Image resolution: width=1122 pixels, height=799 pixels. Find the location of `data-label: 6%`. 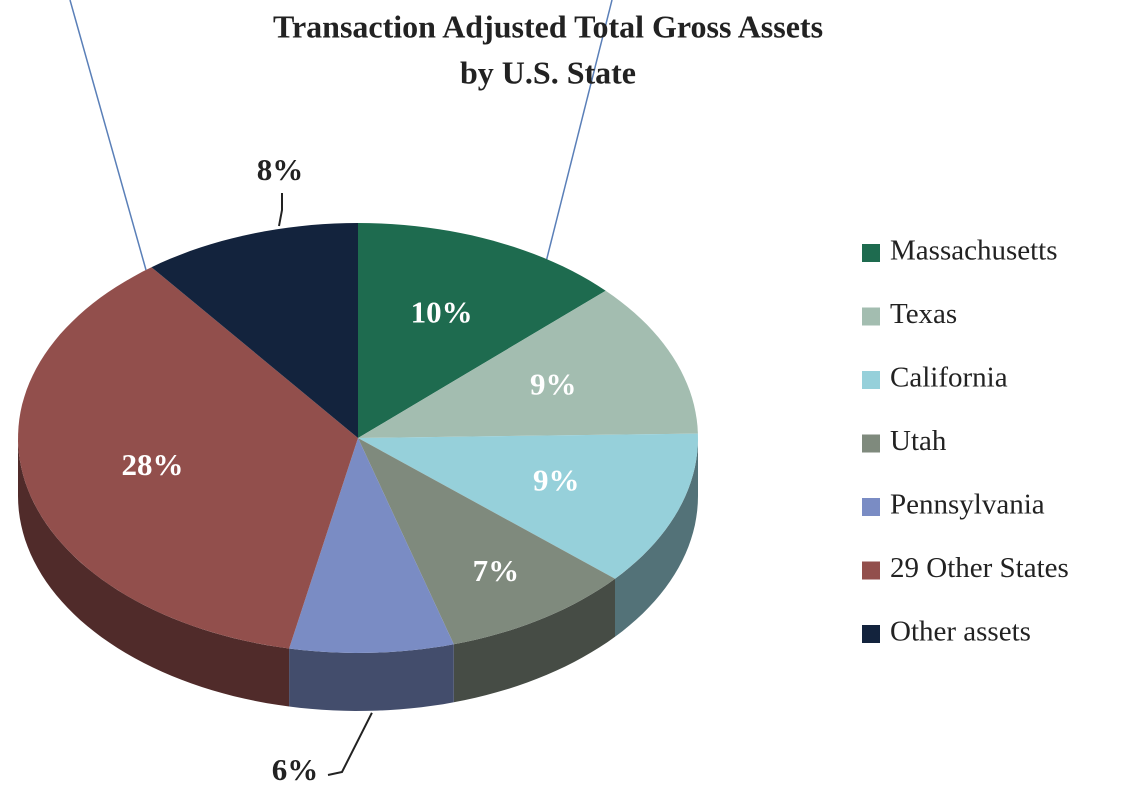

data-label: 6% is located at coordinates (295, 769).